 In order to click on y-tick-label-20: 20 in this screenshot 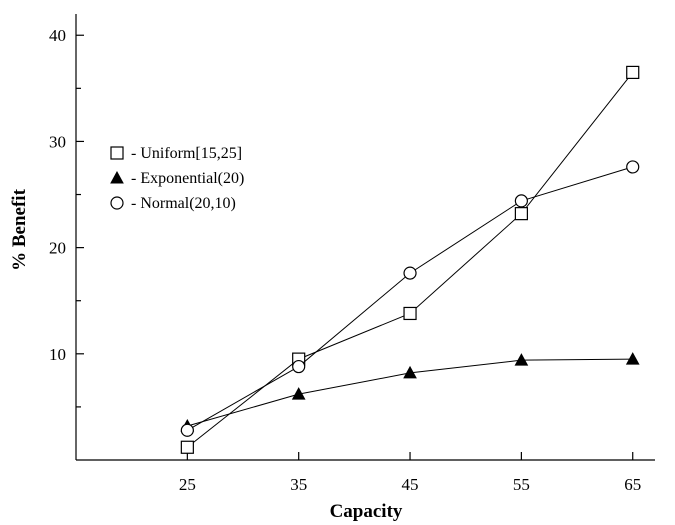, I will do `click(57, 248)`.